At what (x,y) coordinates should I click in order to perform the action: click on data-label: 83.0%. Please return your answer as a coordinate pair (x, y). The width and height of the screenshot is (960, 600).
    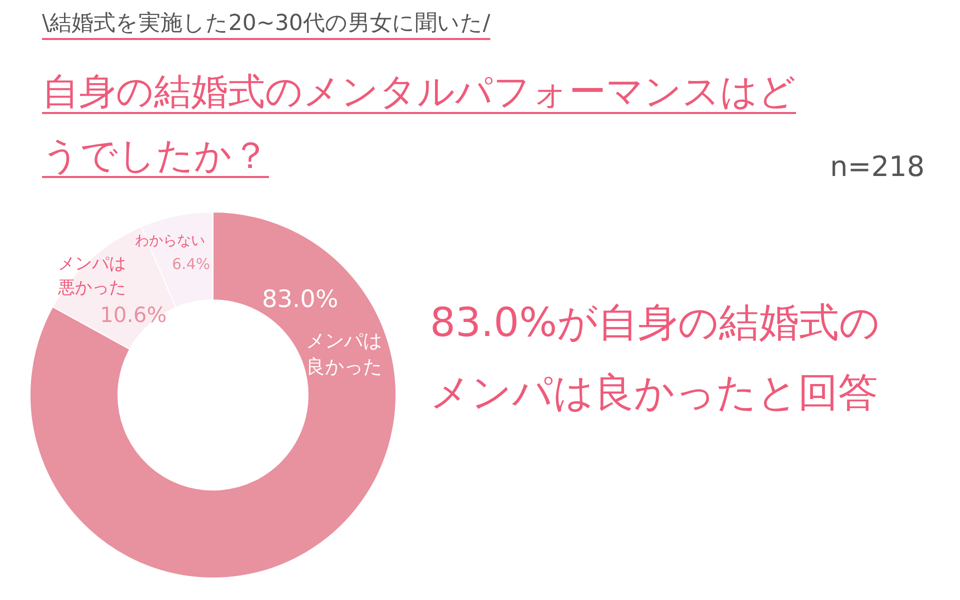
    Looking at the image, I should click on (300, 299).